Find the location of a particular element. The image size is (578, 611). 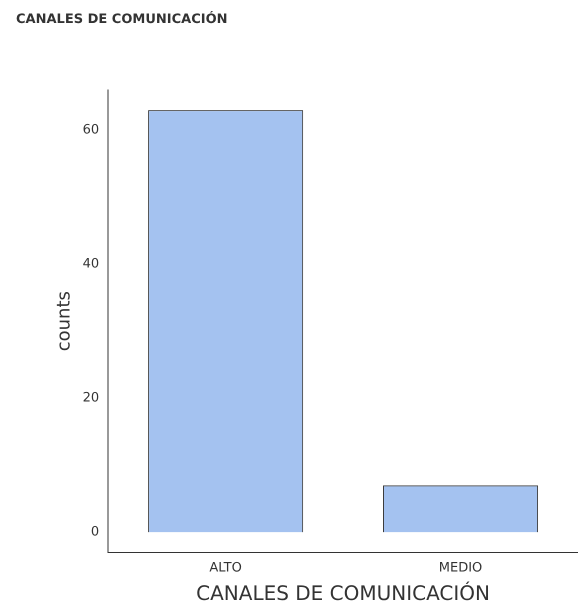

y-axis-title: counts is located at coordinates (63, 321).